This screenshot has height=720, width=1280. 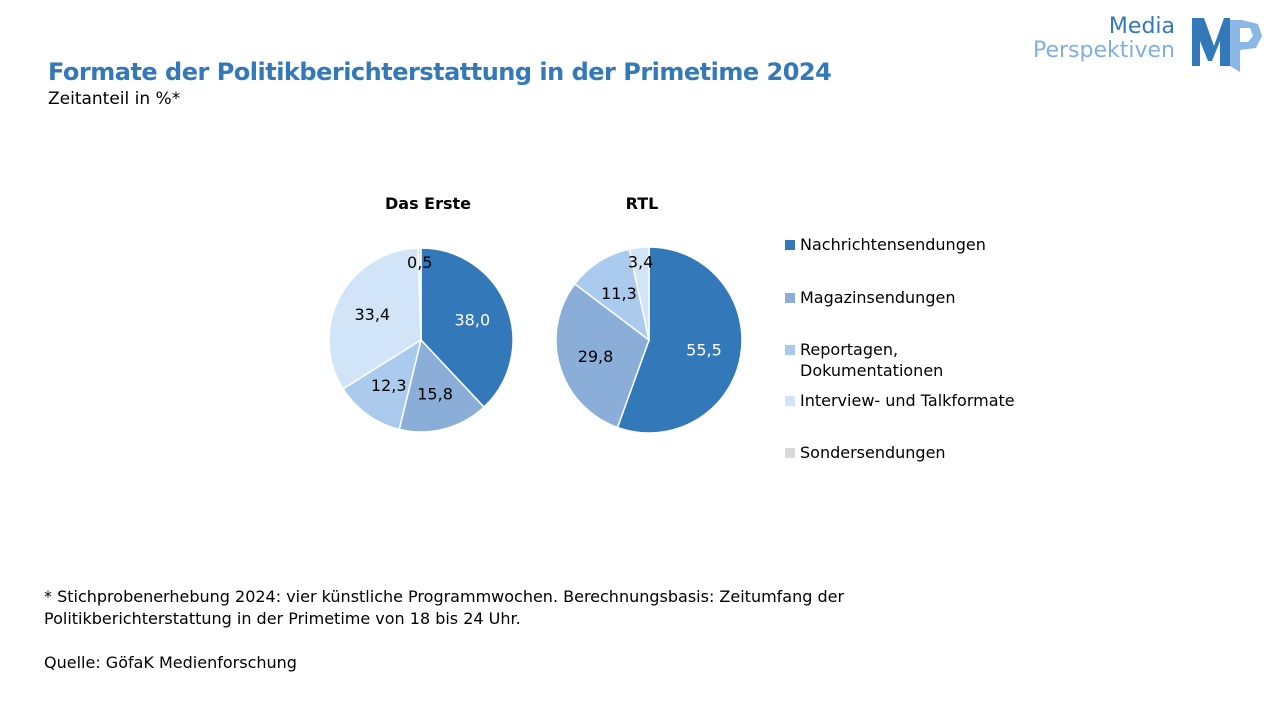 What do you see at coordinates (640, 261) in the screenshot?
I see `pie-data-label: 3,4` at bounding box center [640, 261].